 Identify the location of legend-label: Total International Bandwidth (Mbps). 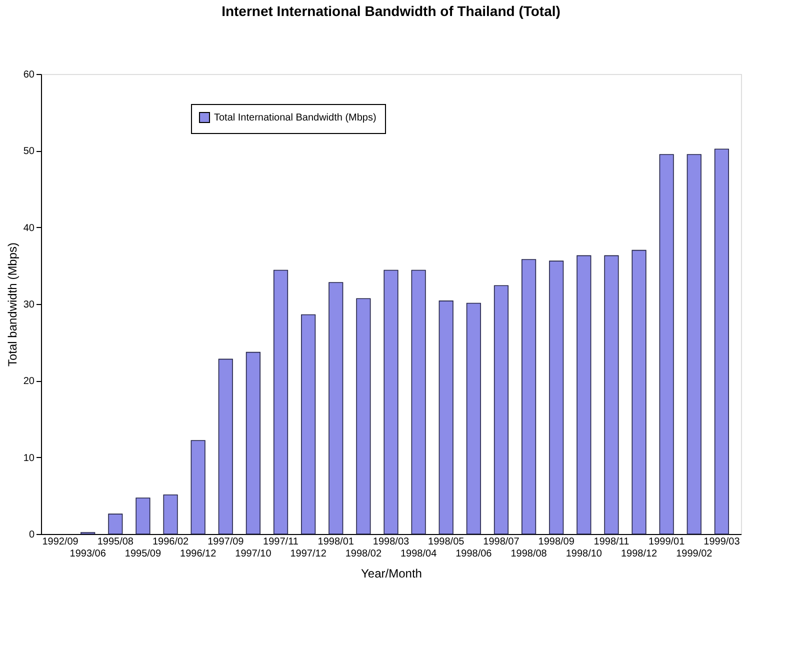
(295, 118).